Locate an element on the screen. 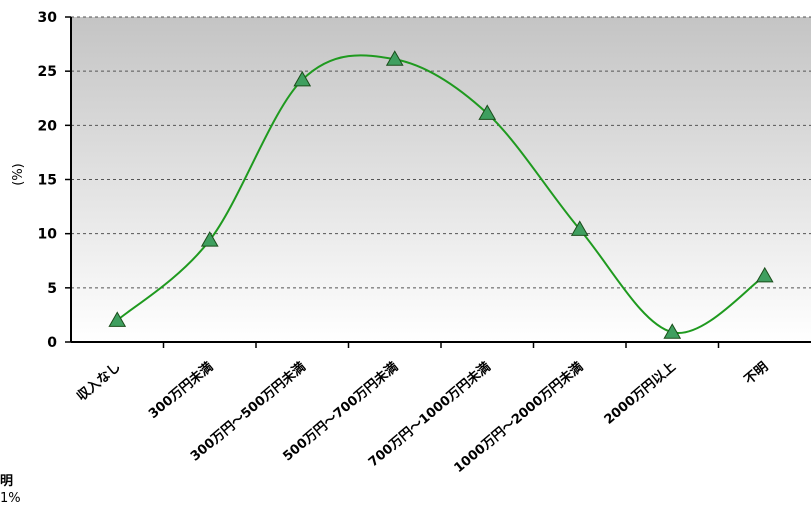 The image size is (811, 518). clipped-label-fragment: 明 is located at coordinates (7, 481).